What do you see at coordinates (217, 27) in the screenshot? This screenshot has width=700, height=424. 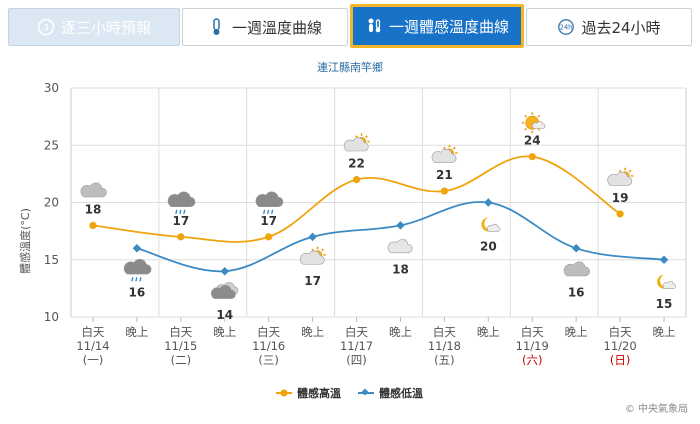 I see `thermometer-icon` at bounding box center [217, 27].